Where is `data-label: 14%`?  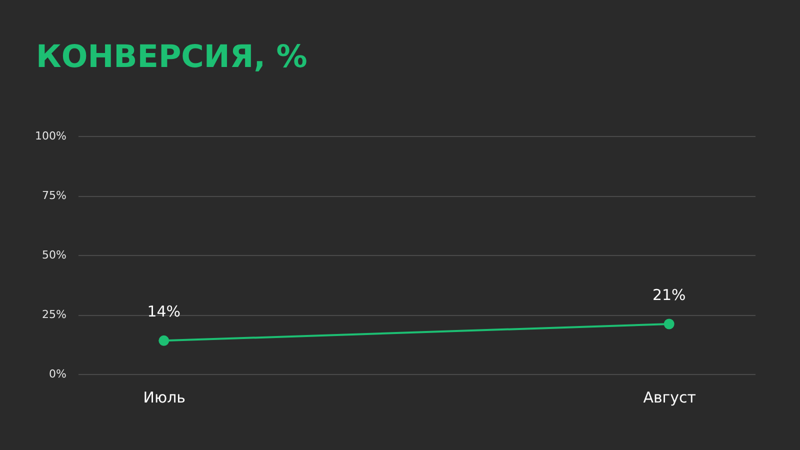
data-label: 14% is located at coordinates (164, 311).